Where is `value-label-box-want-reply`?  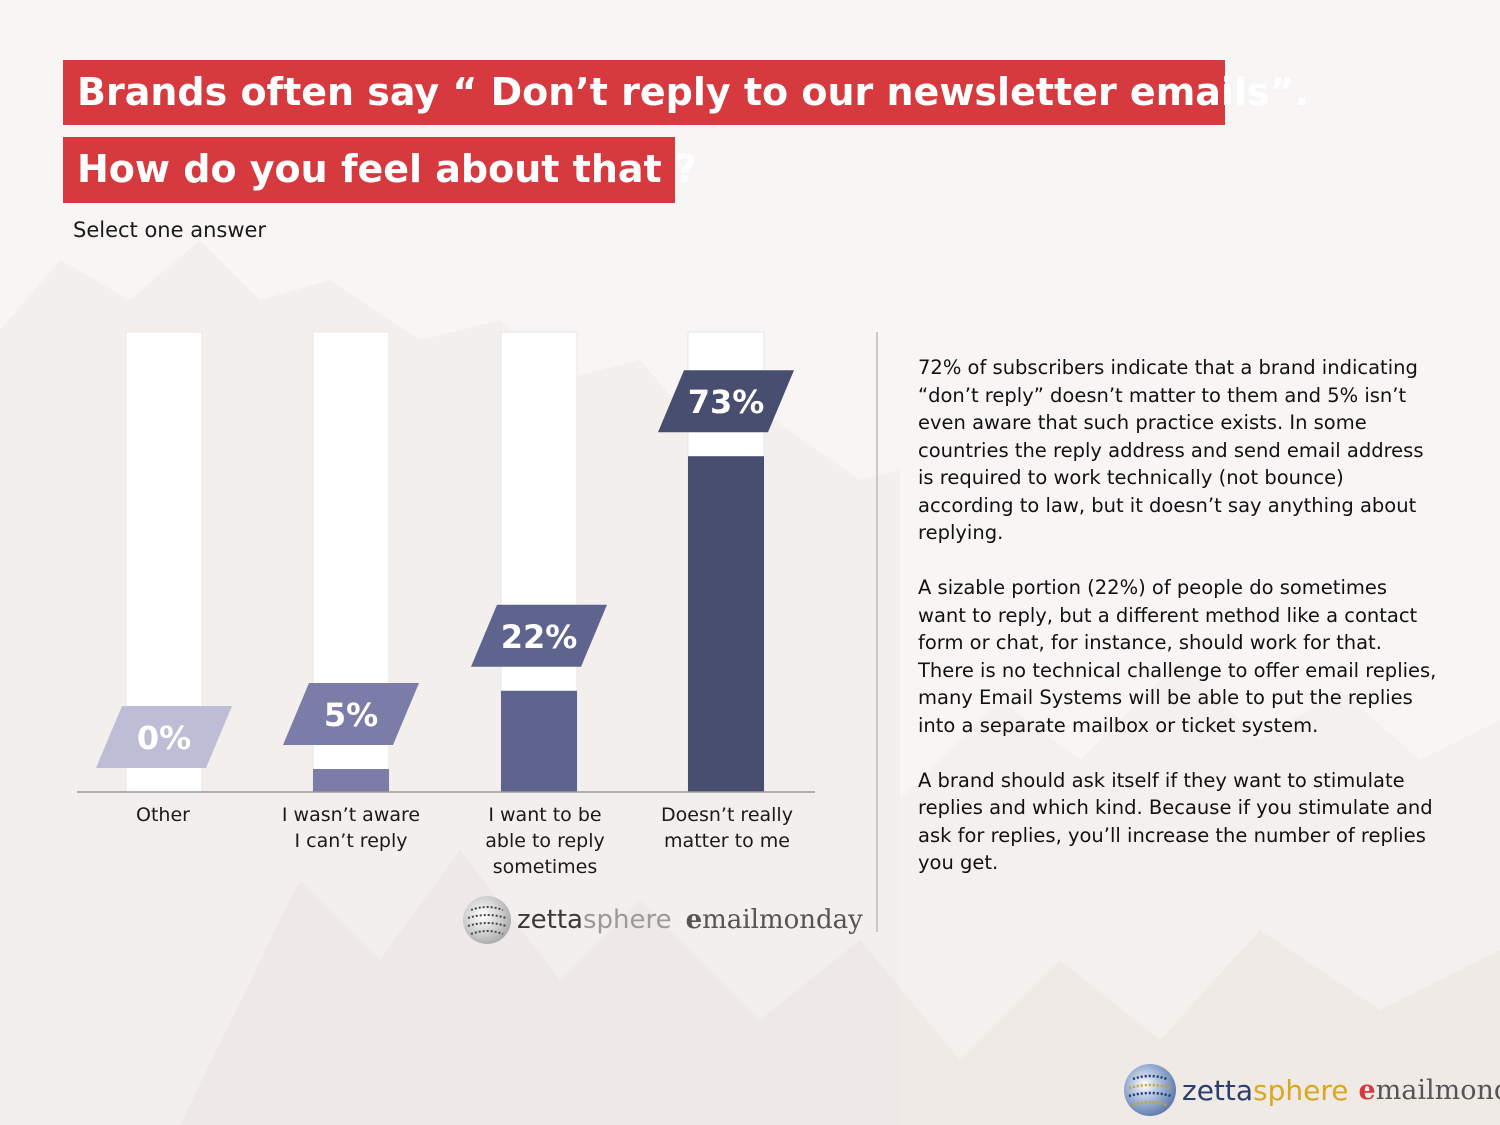 value-label-box-want-reply is located at coordinates (539, 635).